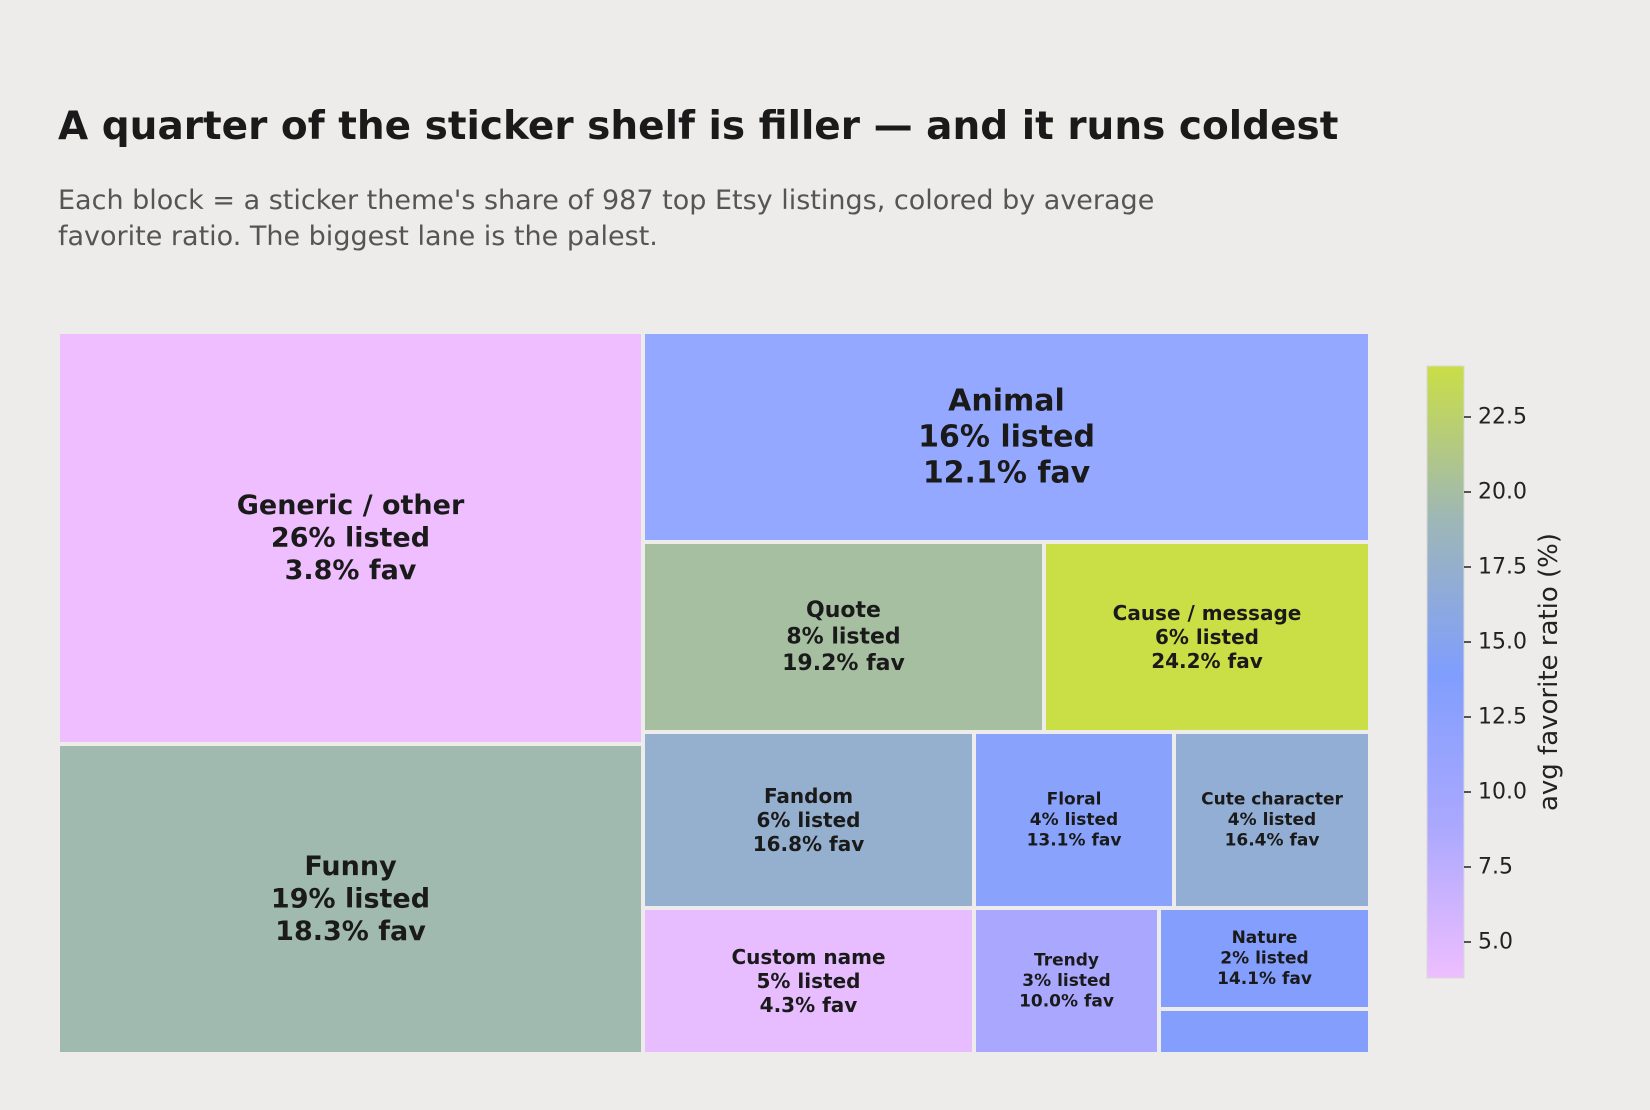  What do you see at coordinates (843, 663) in the screenshot?
I see `cell-fav-label: 19.2% fav` at bounding box center [843, 663].